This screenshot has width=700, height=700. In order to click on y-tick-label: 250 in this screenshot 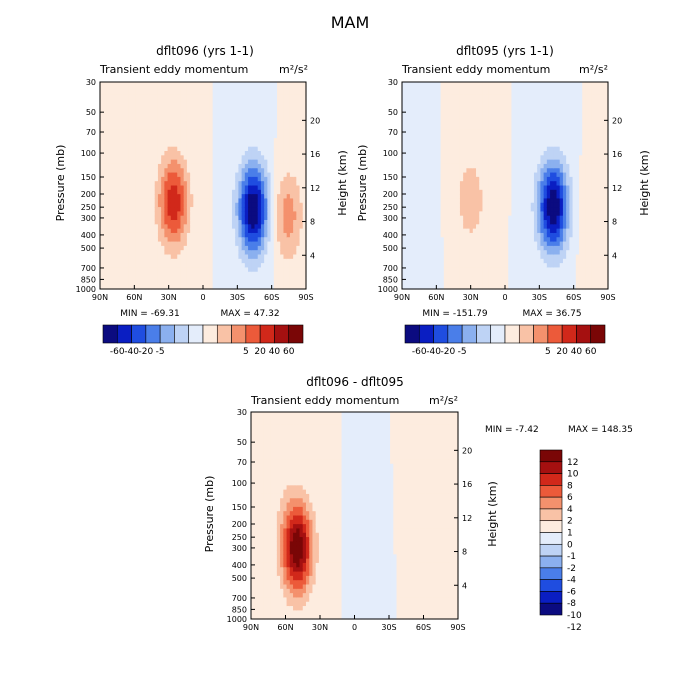, I will do `click(88, 207)`.